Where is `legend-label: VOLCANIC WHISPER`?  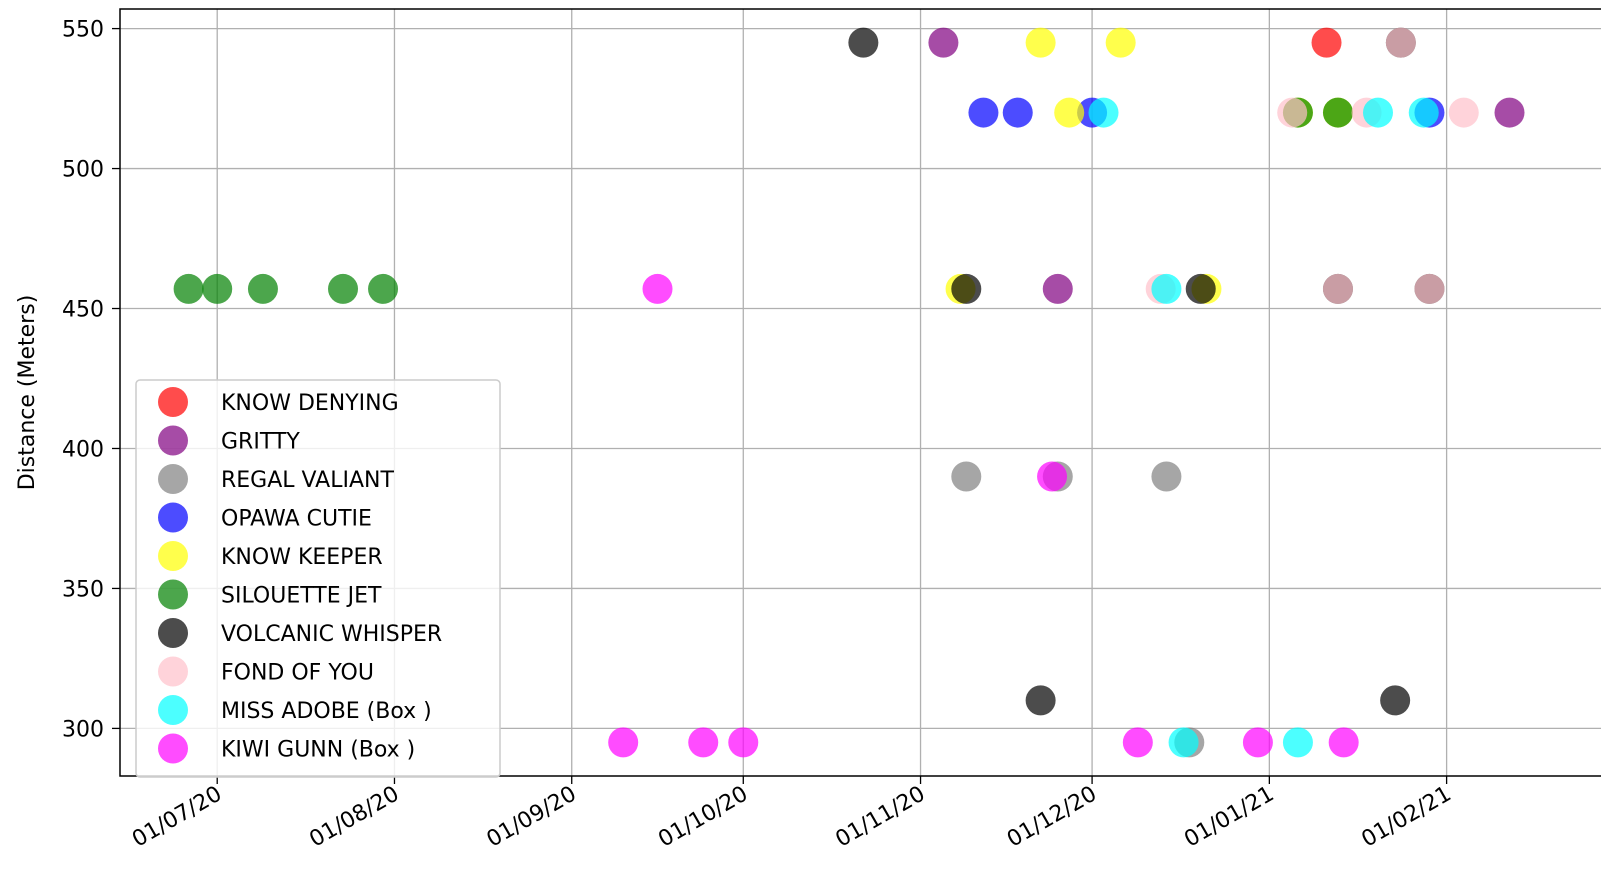 legend-label: VOLCANIC WHISPER is located at coordinates (331, 634).